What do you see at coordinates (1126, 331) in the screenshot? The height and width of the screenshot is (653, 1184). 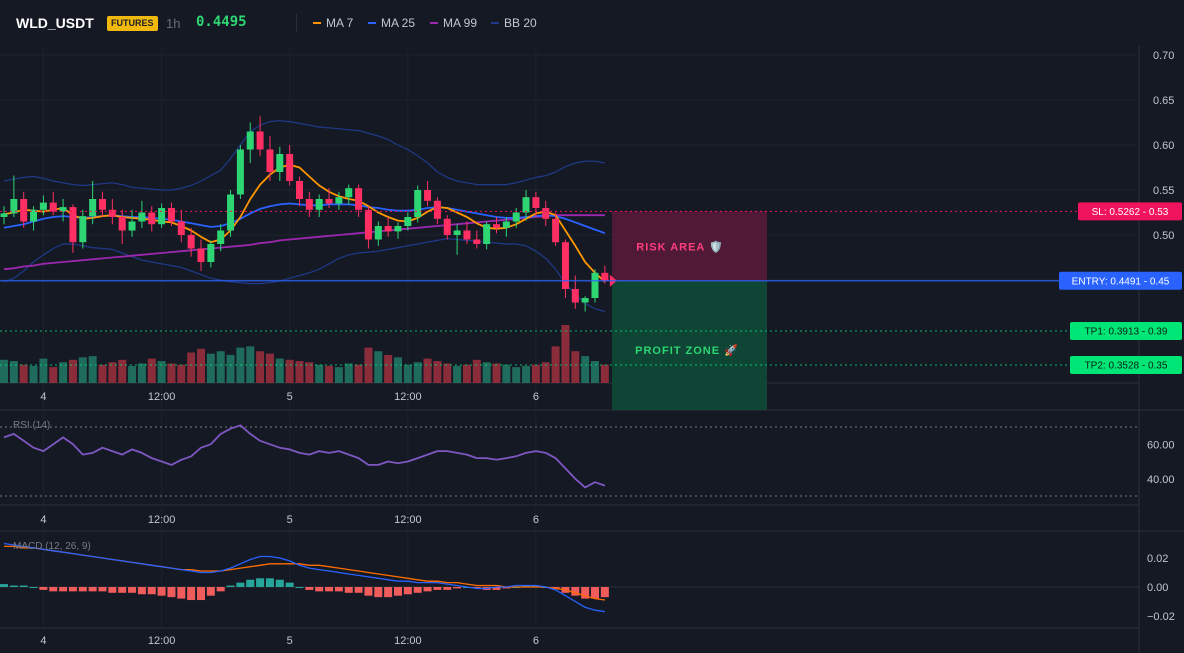 I see `tp1-tag-bg` at bounding box center [1126, 331].